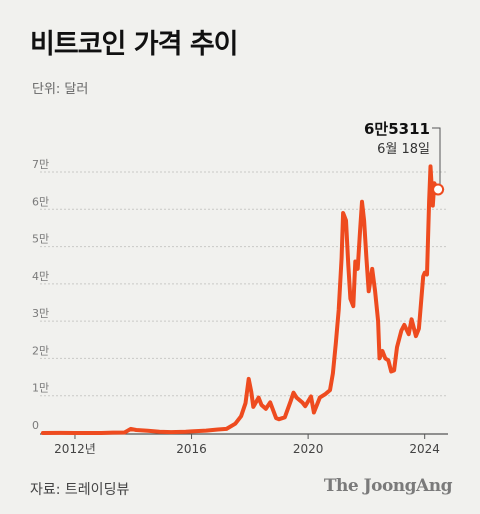 This screenshot has width=480, height=514. I want to click on x-tick-label: 2012년, so click(75, 449).